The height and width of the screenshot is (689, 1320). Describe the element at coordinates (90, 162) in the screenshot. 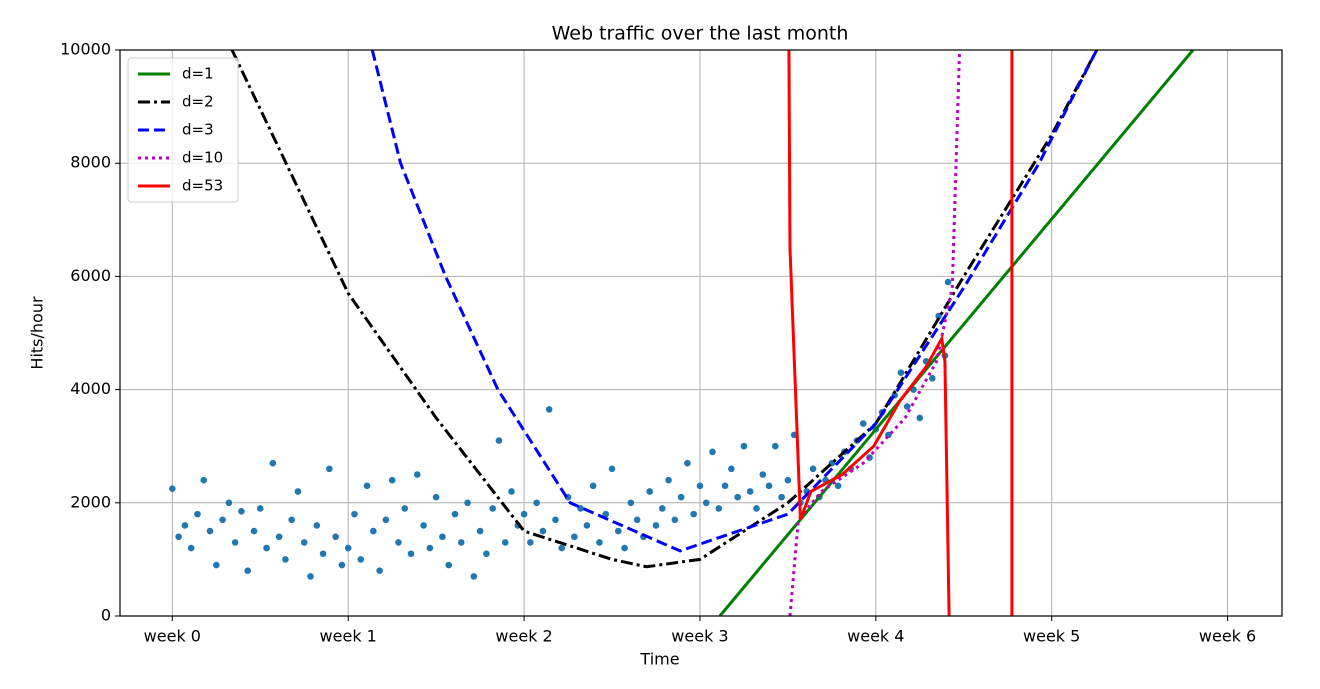

I see `y-tick-label: 8000` at that location.